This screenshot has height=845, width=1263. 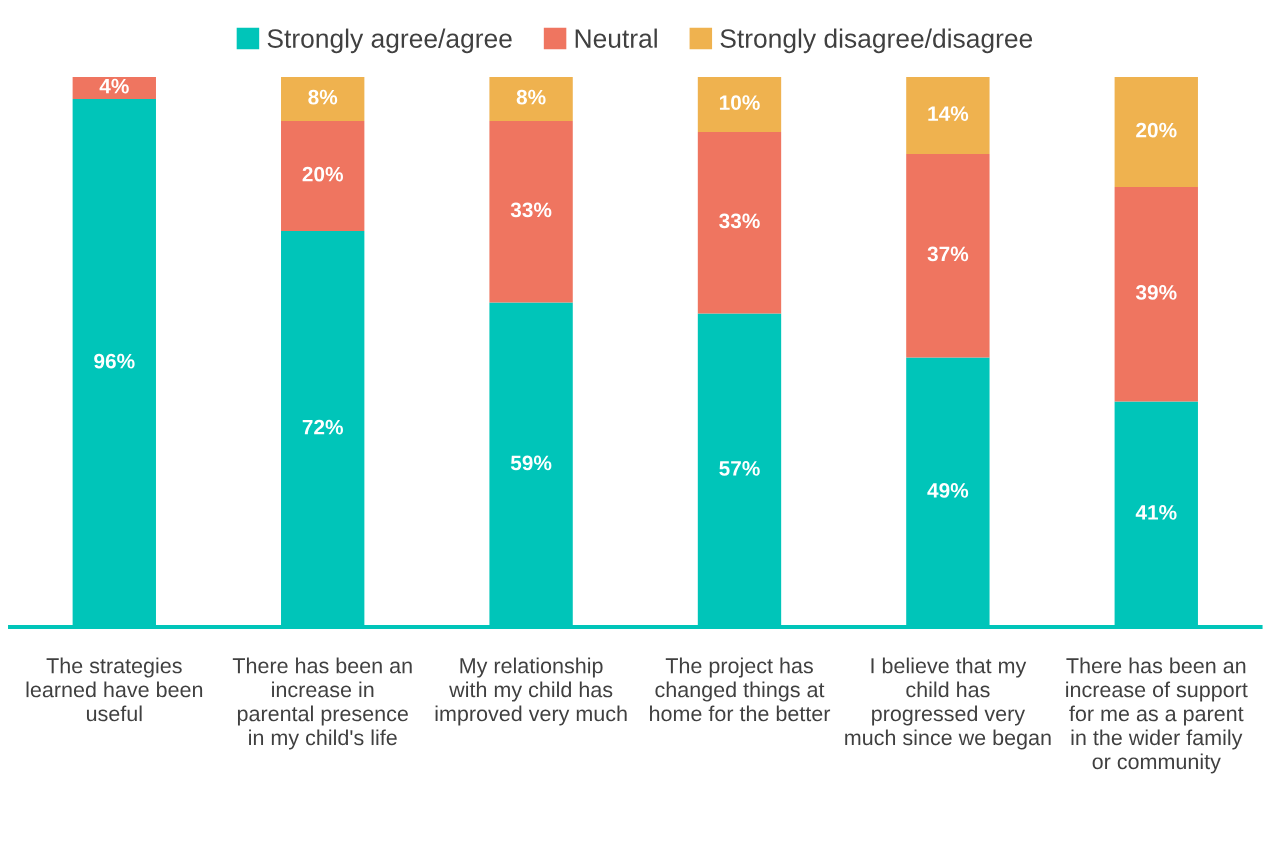 What do you see at coordinates (876, 41) in the screenshot?
I see `legend-label: Strongly disagree/disagree` at bounding box center [876, 41].